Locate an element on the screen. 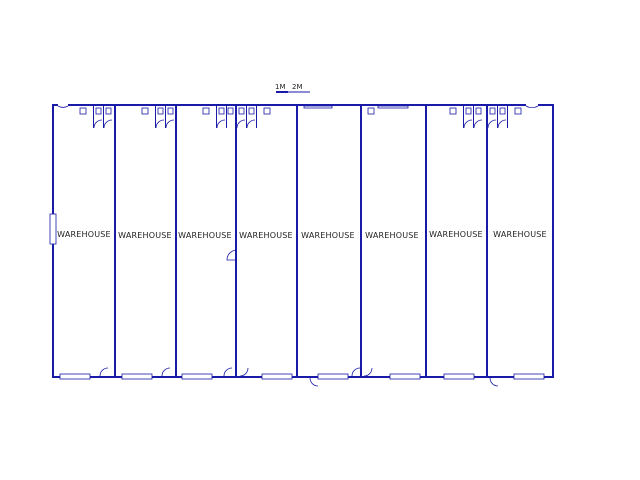  scale-label-1m: 1M is located at coordinates (280, 87).